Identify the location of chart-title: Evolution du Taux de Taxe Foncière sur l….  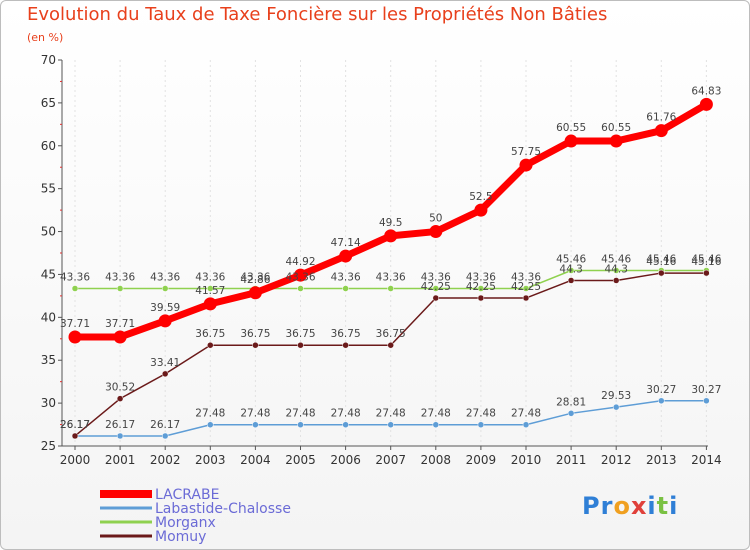
(317, 14).